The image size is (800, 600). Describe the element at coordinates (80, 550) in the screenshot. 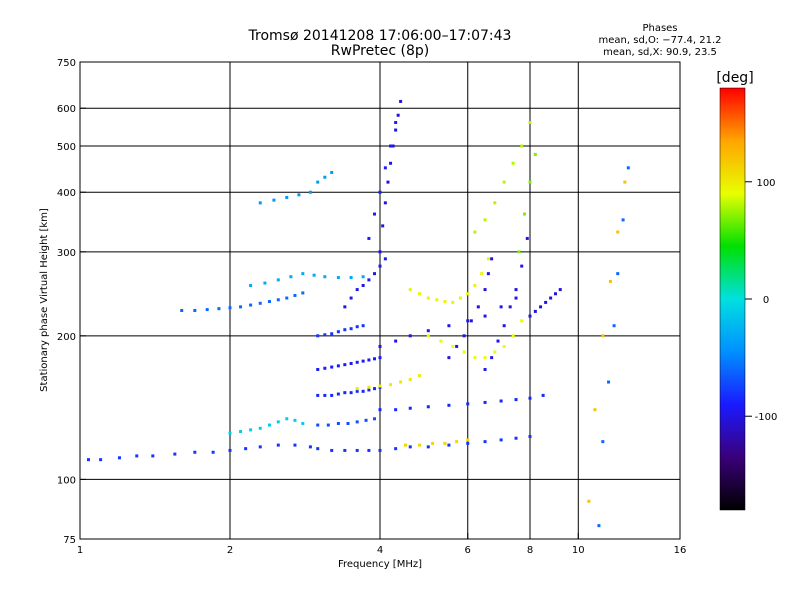

I see `x-tick-label: 1` at that location.